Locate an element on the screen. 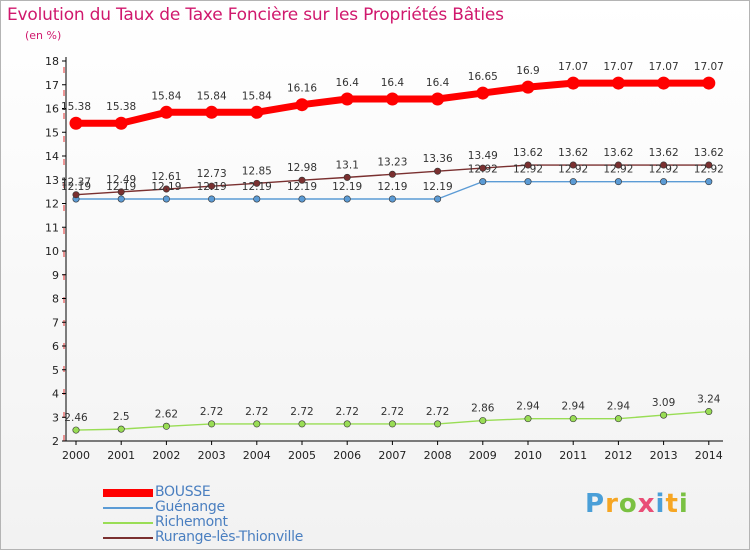 The height and width of the screenshot is (550, 750). y-tick-label: 12 is located at coordinates (52, 204).